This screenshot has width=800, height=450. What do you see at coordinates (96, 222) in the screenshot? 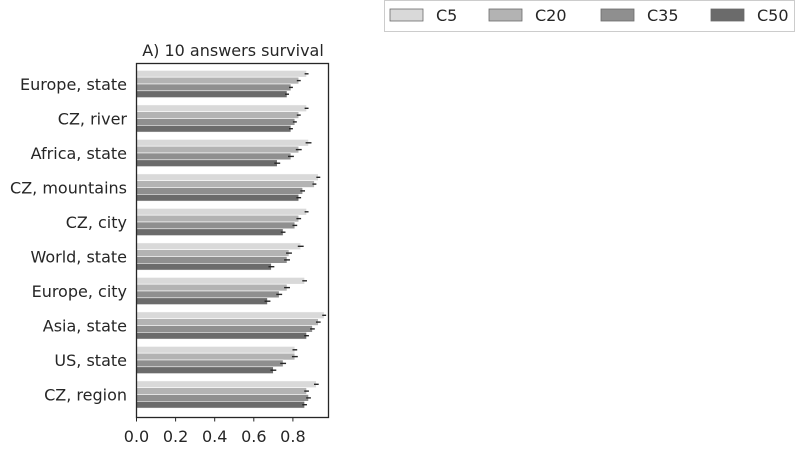
I see `category-label: CZ, city` at bounding box center [96, 222].